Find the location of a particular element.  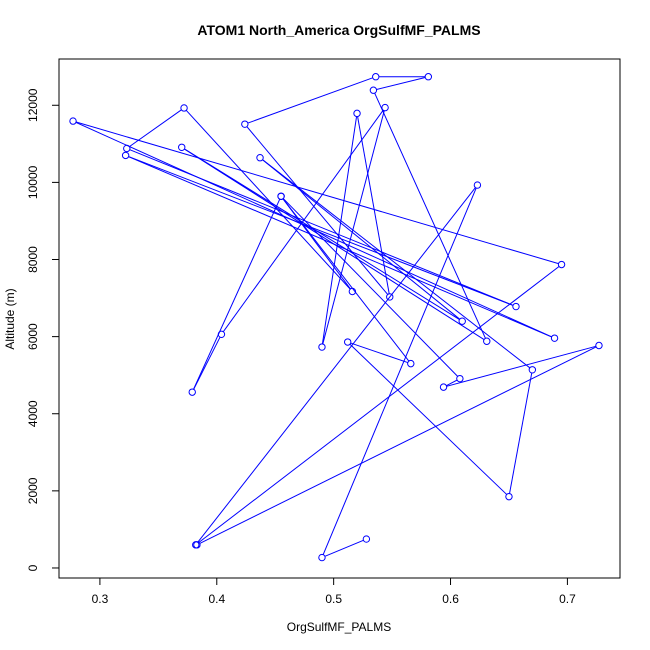

y-tick-label: 6000 is located at coordinates (33, 336).